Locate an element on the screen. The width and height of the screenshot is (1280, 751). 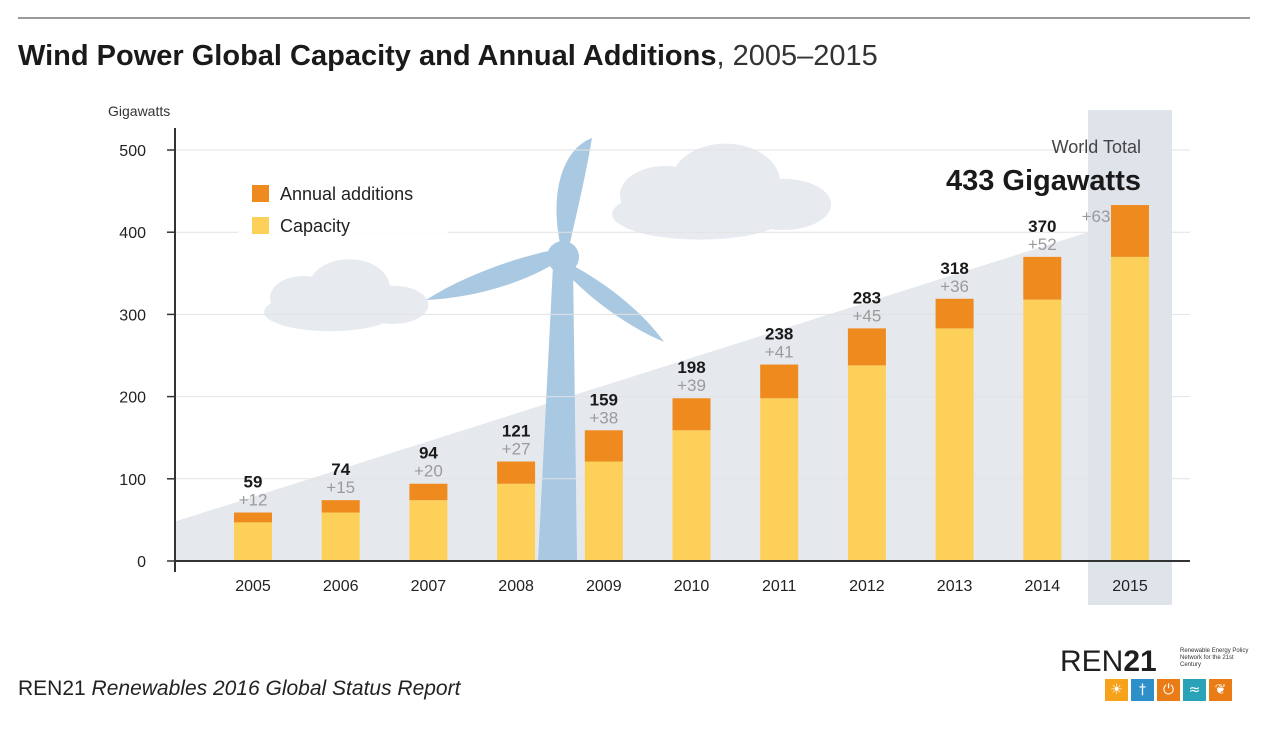
x-tick-label: 2007 is located at coordinates (429, 586).